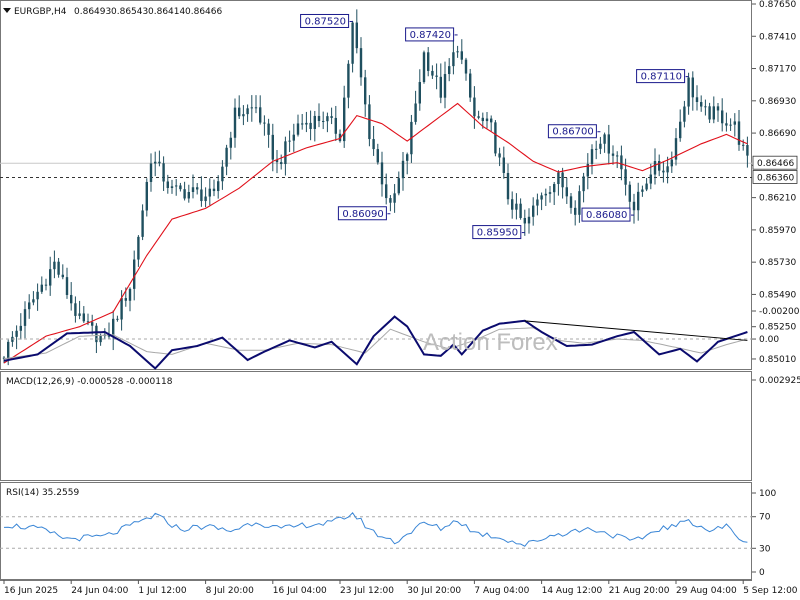 The width and height of the screenshot is (800, 600). Describe the element at coordinates (777, 70) in the screenshot. I see `price-tick-label: 0.87170` at that location.